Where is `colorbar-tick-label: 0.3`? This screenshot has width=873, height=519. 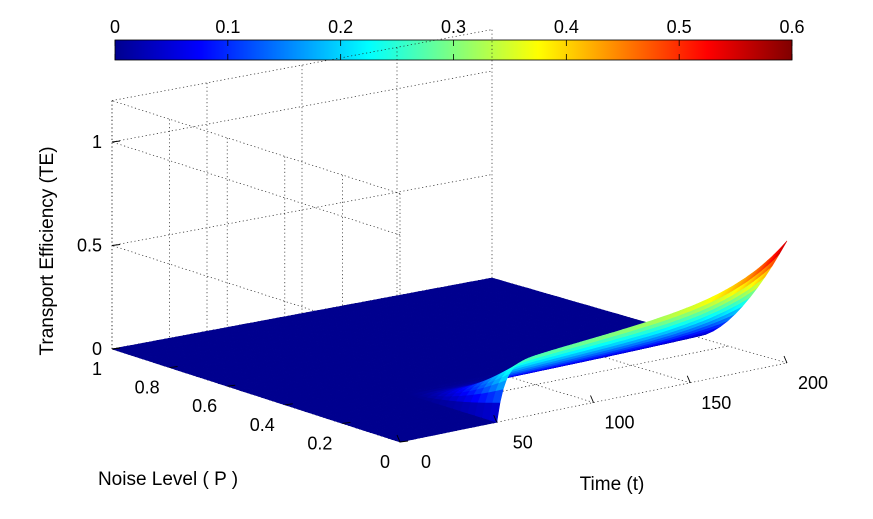
colorbar-tick-label: 0.3 is located at coordinates (453, 27).